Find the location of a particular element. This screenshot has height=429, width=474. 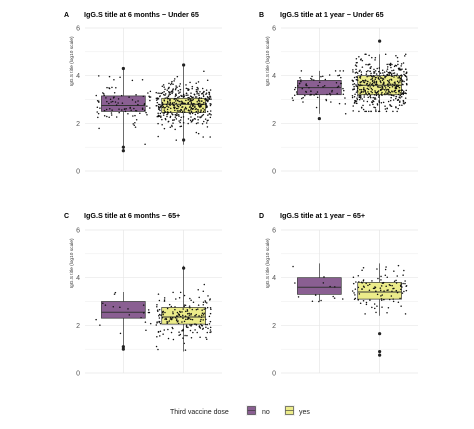

panel-letter: B is located at coordinates (261, 15).